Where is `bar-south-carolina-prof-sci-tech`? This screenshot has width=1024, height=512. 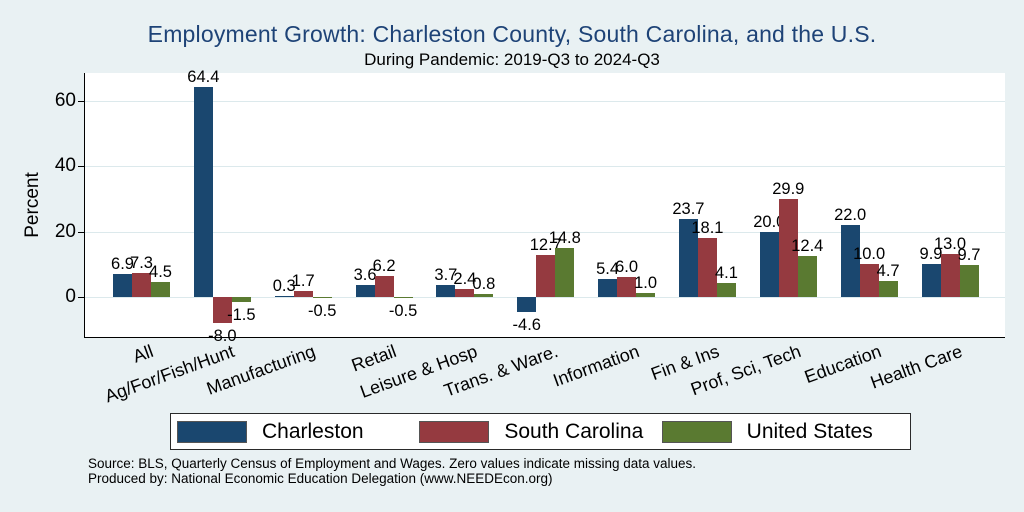
bar-south-carolina-prof-sci-tech is located at coordinates (788, 248).